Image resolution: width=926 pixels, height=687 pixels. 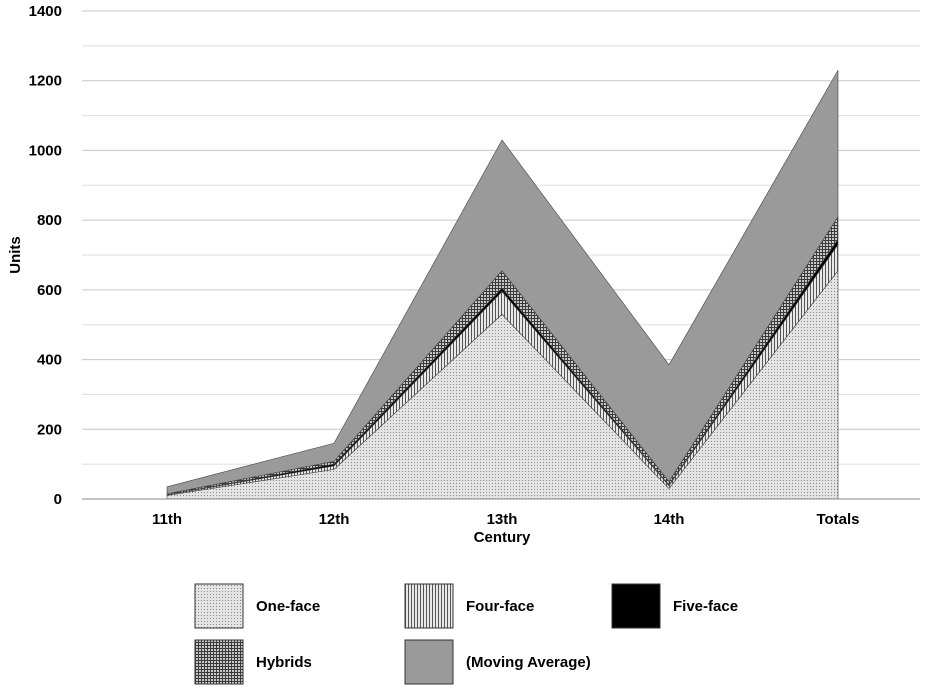 What do you see at coordinates (705, 606) in the screenshot?
I see `legend-label: Five-face` at bounding box center [705, 606].